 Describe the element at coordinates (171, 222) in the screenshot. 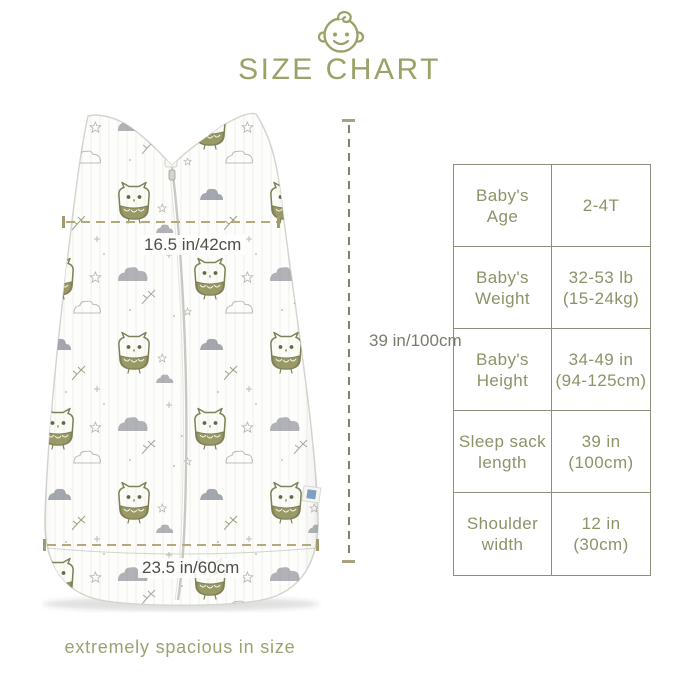

I see `chest-measure-line` at that location.